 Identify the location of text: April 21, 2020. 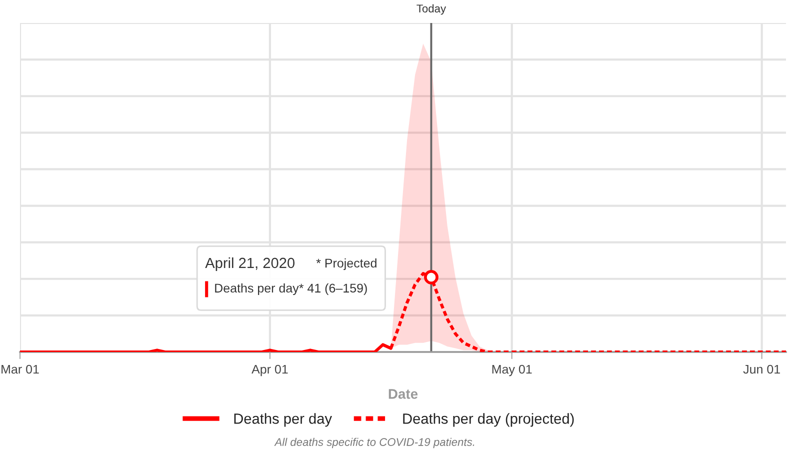
(250, 264).